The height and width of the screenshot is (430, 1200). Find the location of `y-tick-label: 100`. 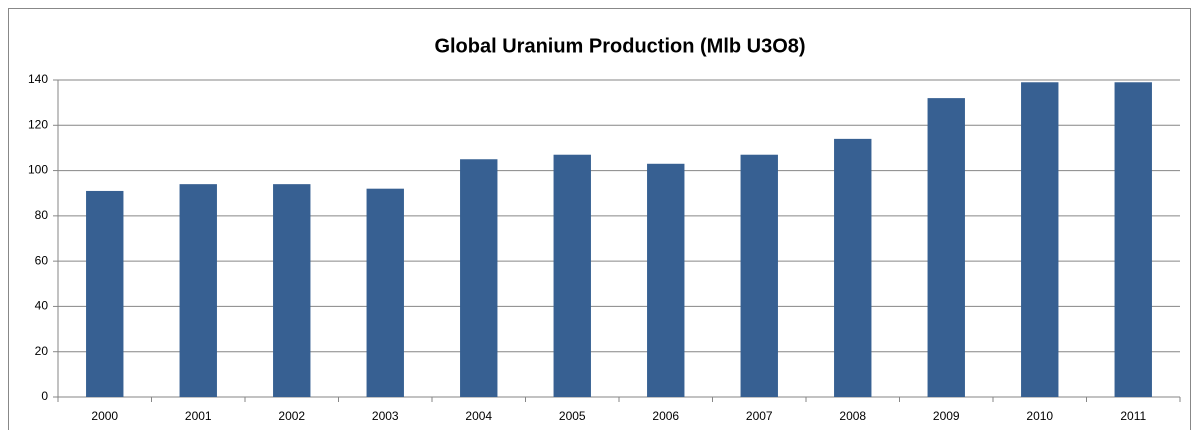

y-tick-label: 100 is located at coordinates (38, 170).